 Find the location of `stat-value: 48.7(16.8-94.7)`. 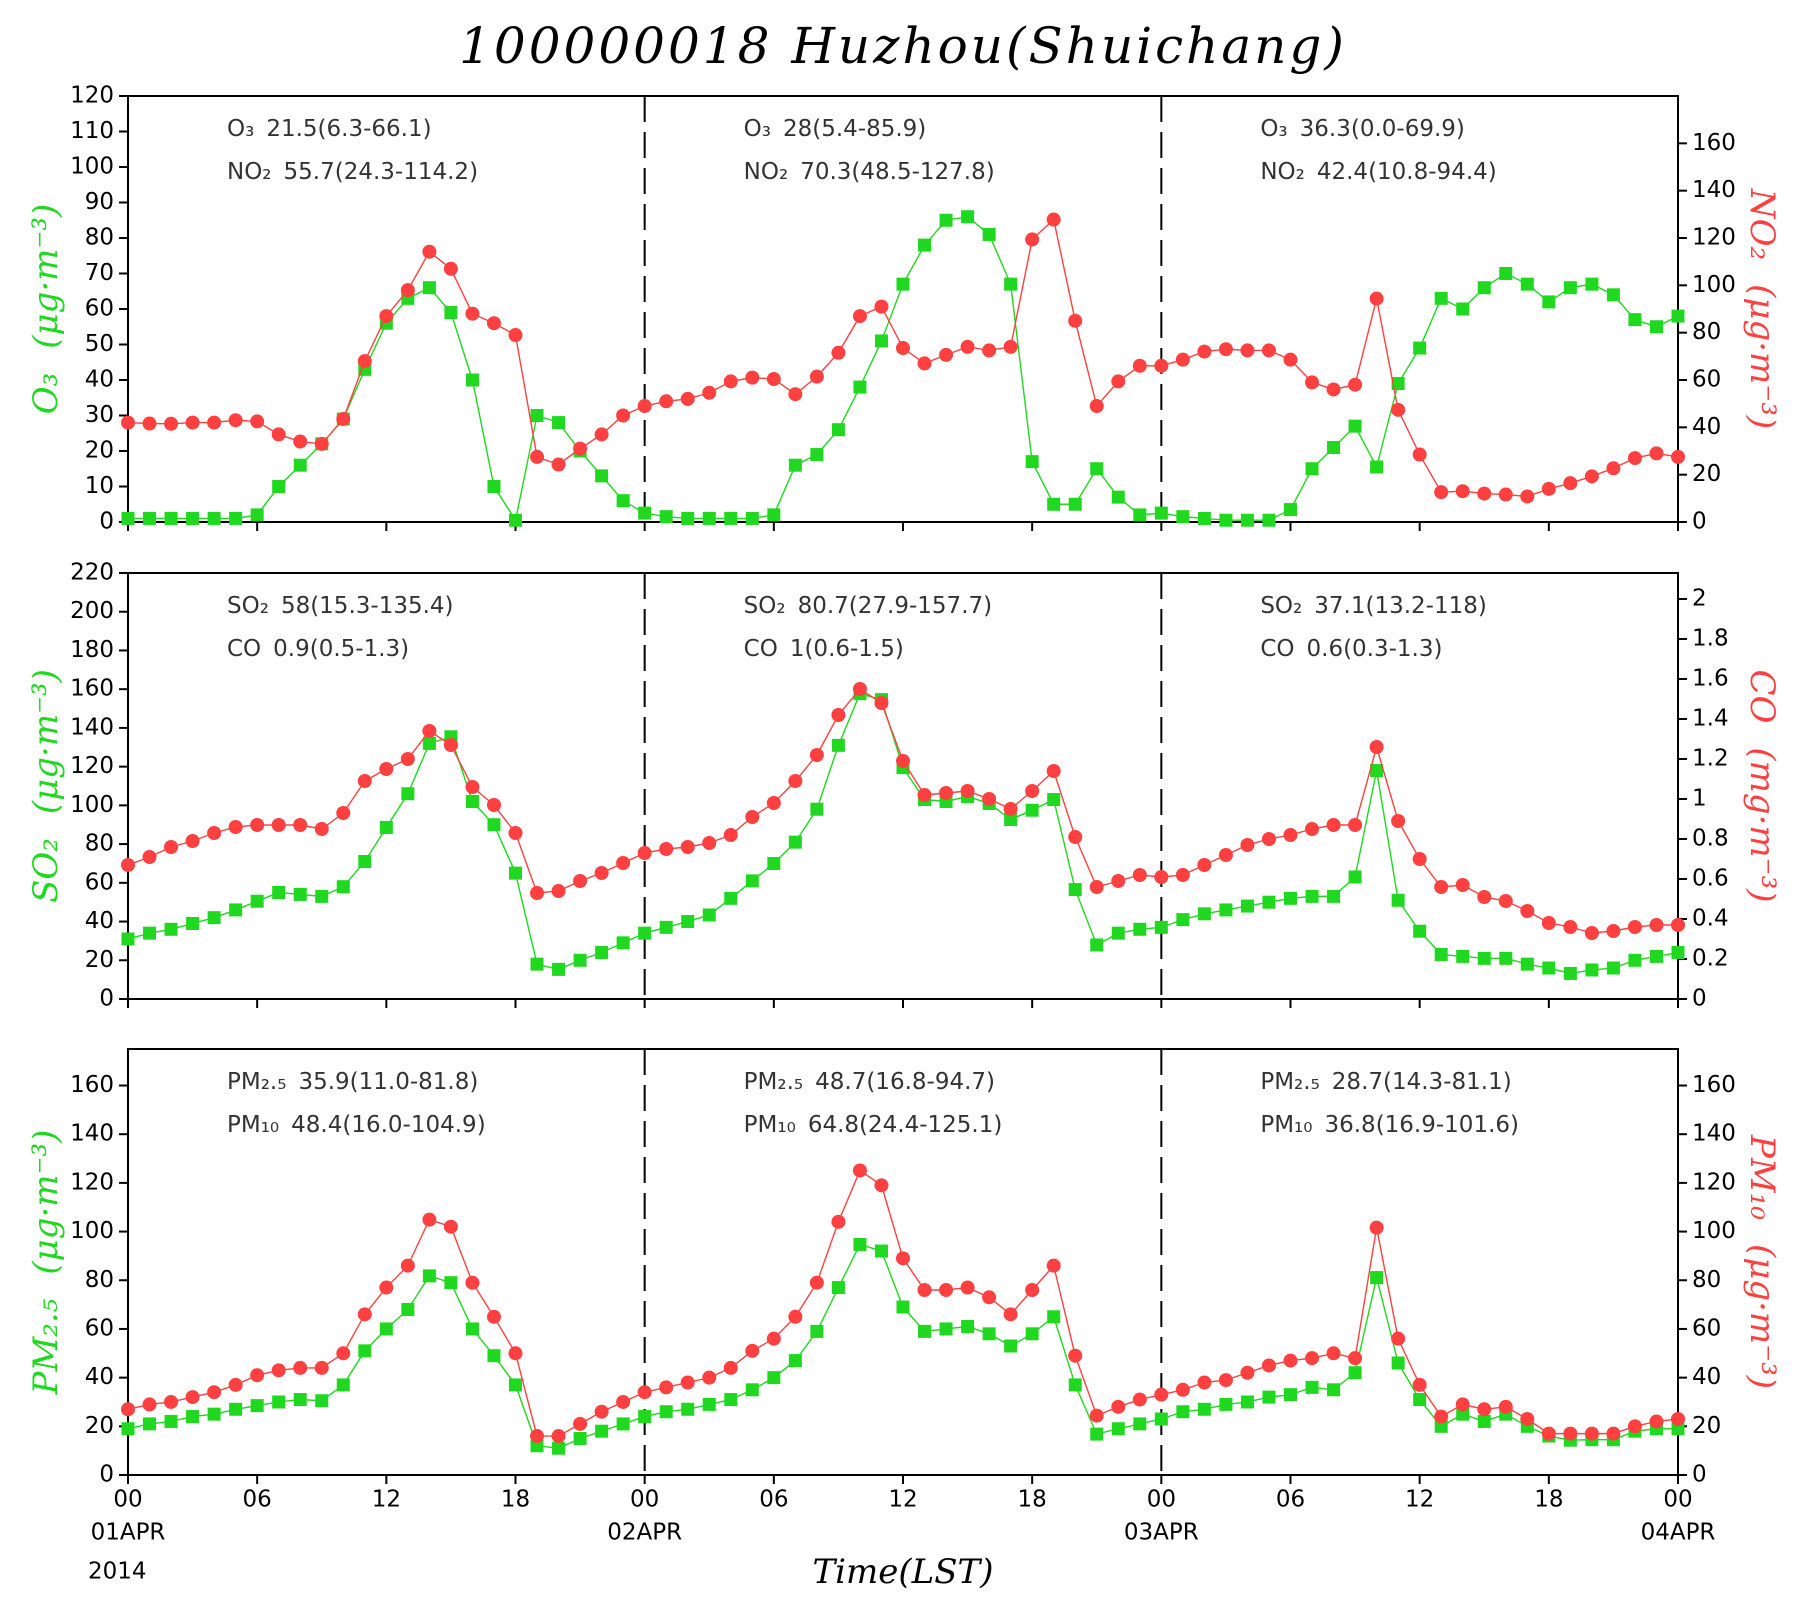

stat-value: 48.7(16.8-94.7) is located at coordinates (905, 1082).